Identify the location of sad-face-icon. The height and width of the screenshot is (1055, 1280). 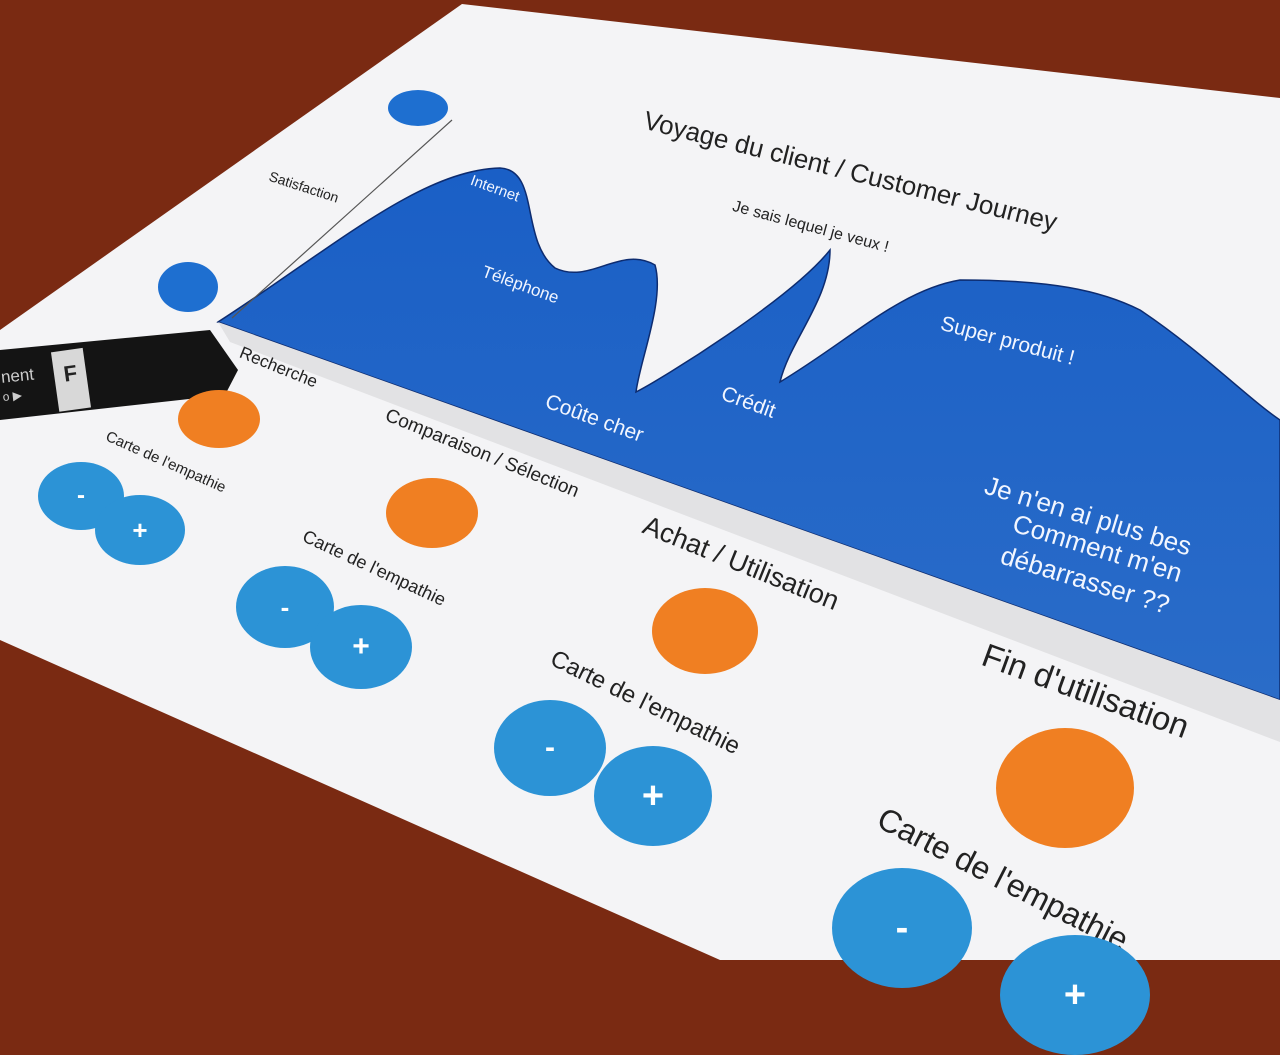
(188, 287).